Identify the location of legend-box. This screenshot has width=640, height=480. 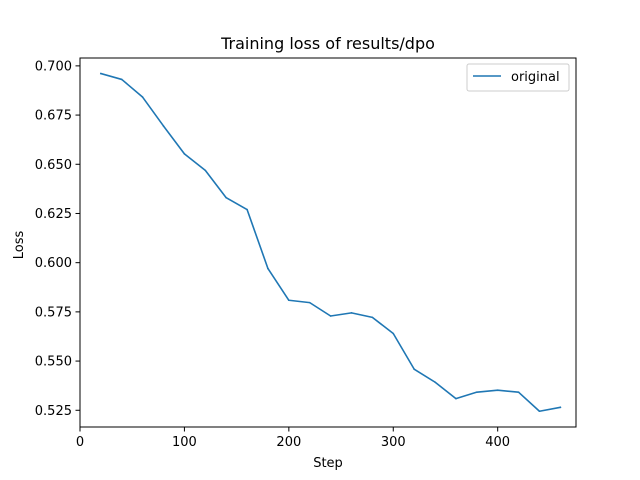
(518, 77).